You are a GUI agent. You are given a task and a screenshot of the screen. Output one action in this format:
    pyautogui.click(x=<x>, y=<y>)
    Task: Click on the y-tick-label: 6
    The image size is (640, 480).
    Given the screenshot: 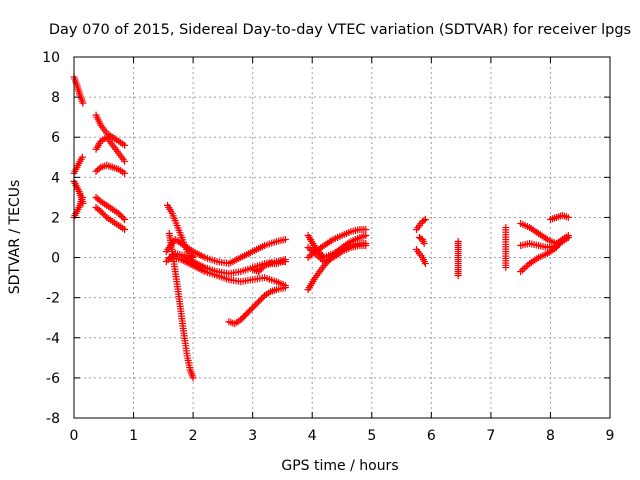 What is the action you would take?
    pyautogui.click(x=55, y=138)
    